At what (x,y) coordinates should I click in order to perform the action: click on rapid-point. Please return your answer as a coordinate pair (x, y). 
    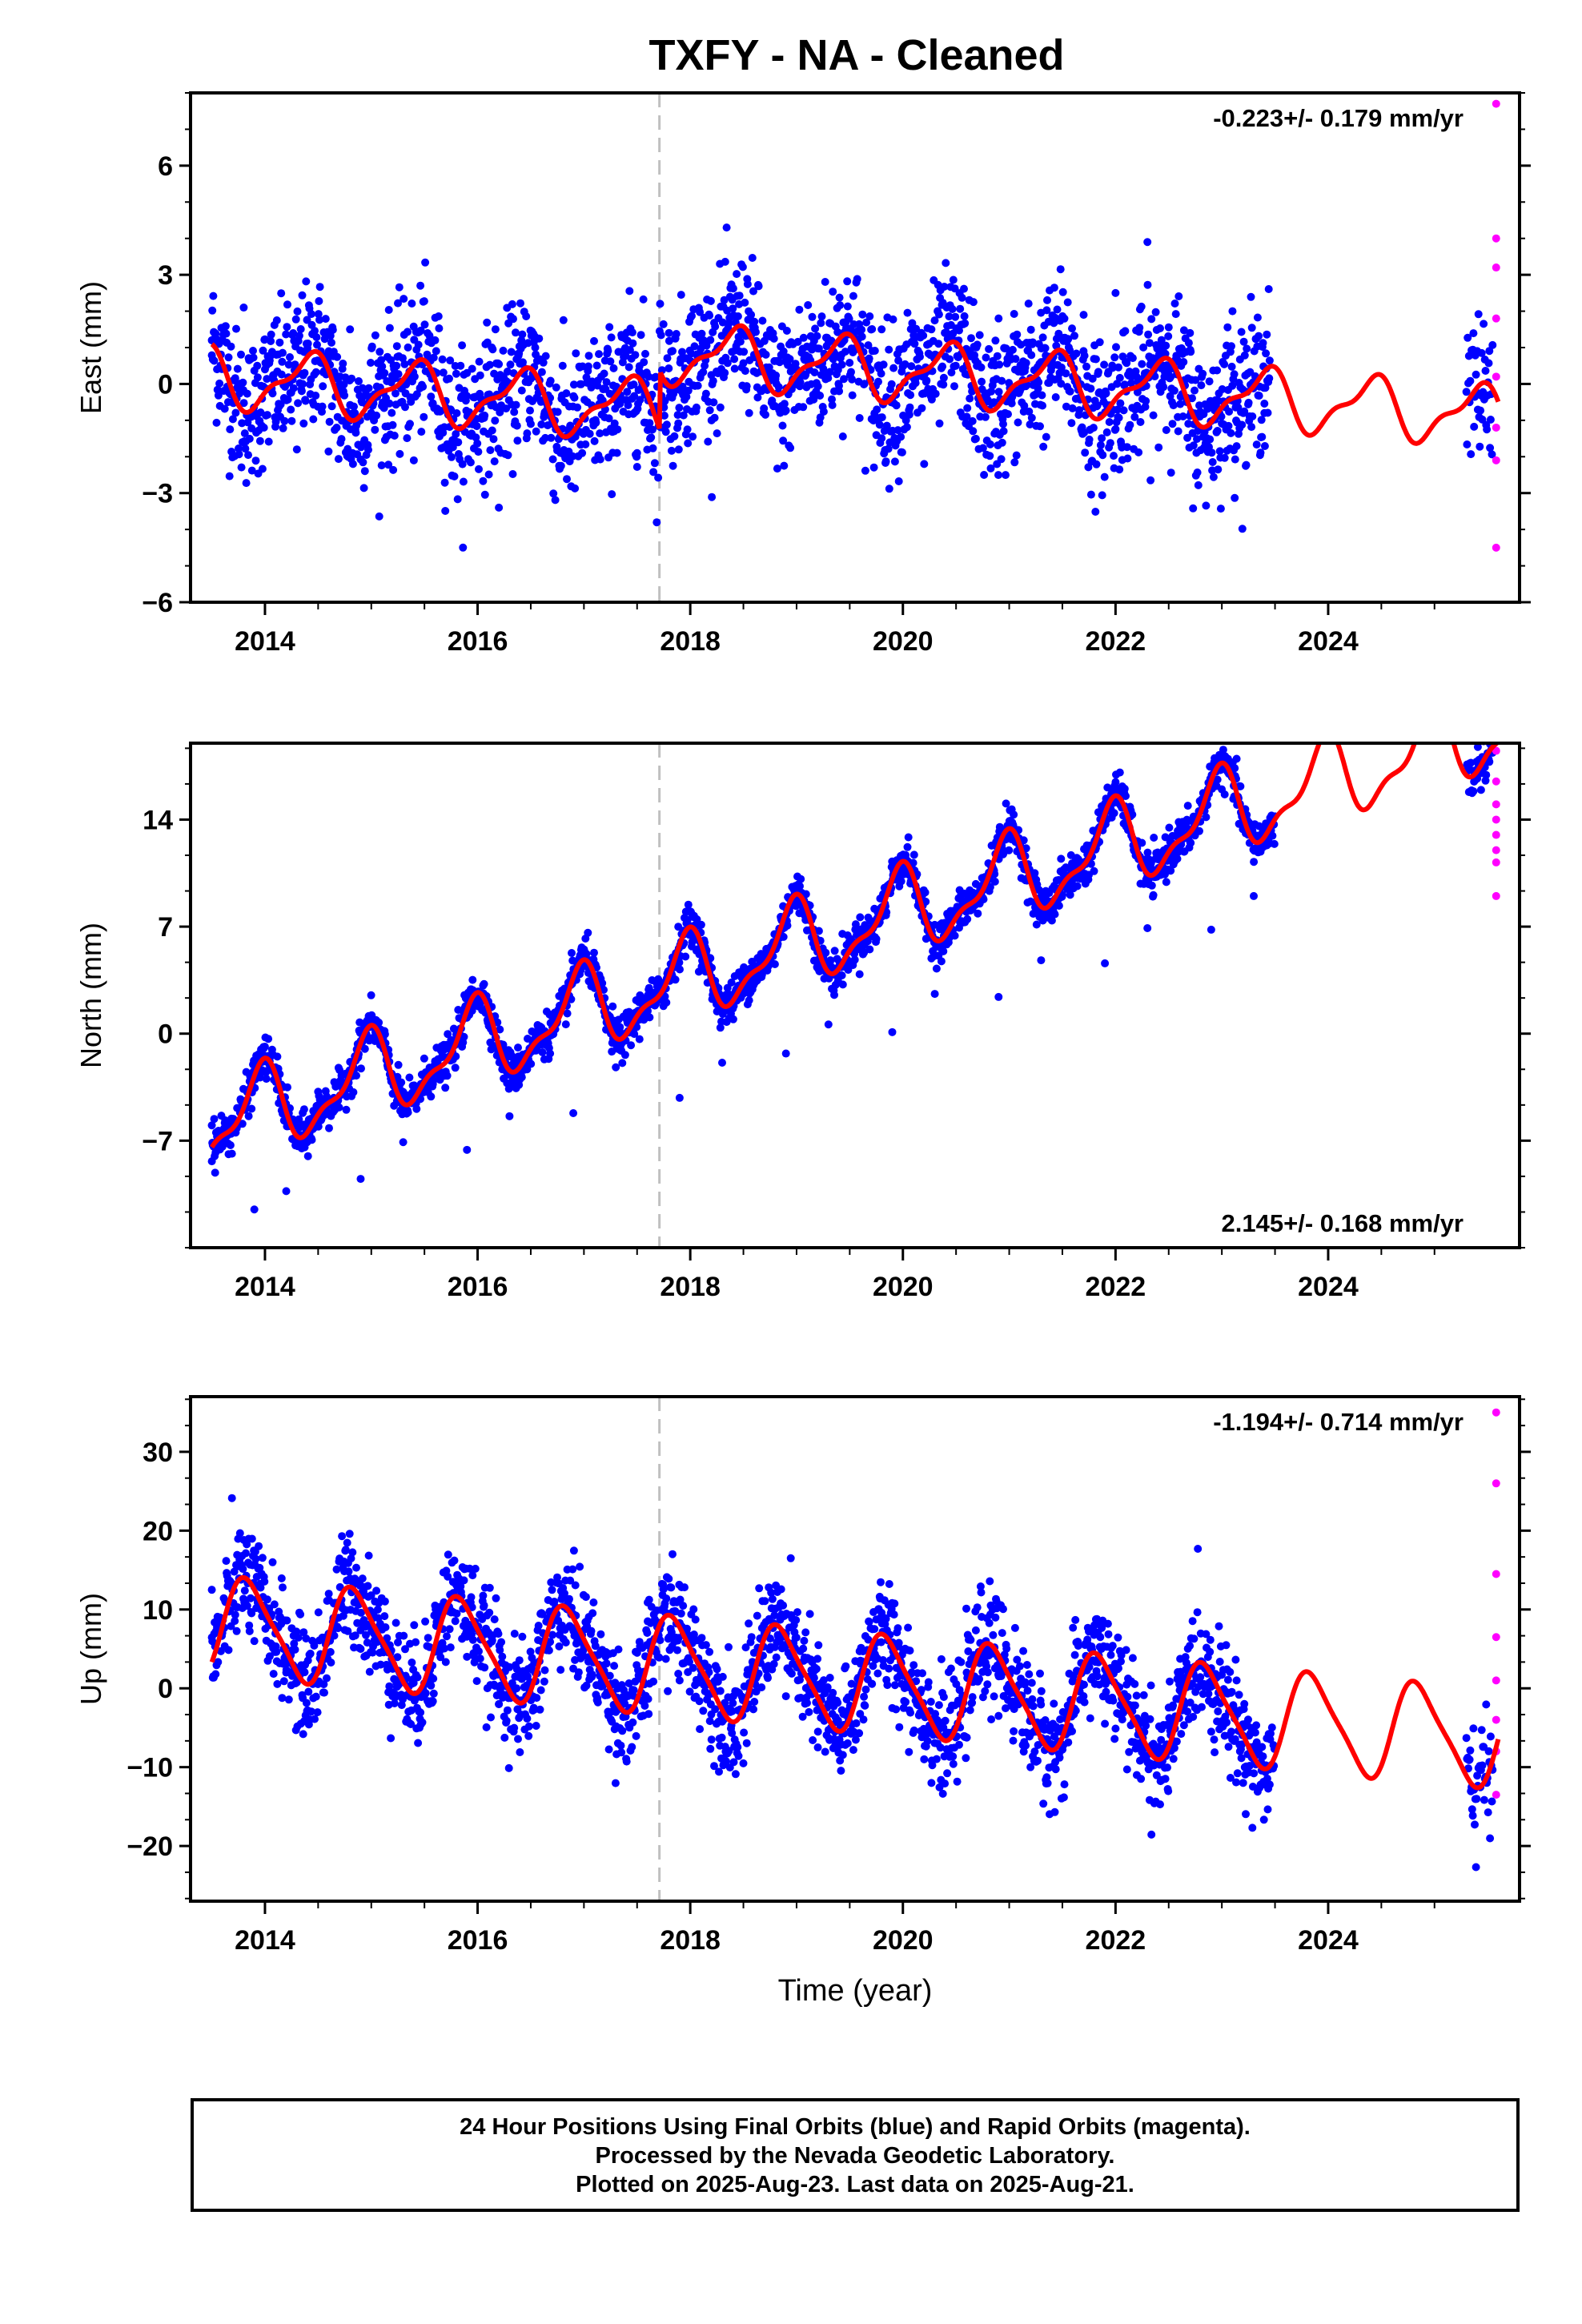
    Looking at the image, I should click on (1496, 862).